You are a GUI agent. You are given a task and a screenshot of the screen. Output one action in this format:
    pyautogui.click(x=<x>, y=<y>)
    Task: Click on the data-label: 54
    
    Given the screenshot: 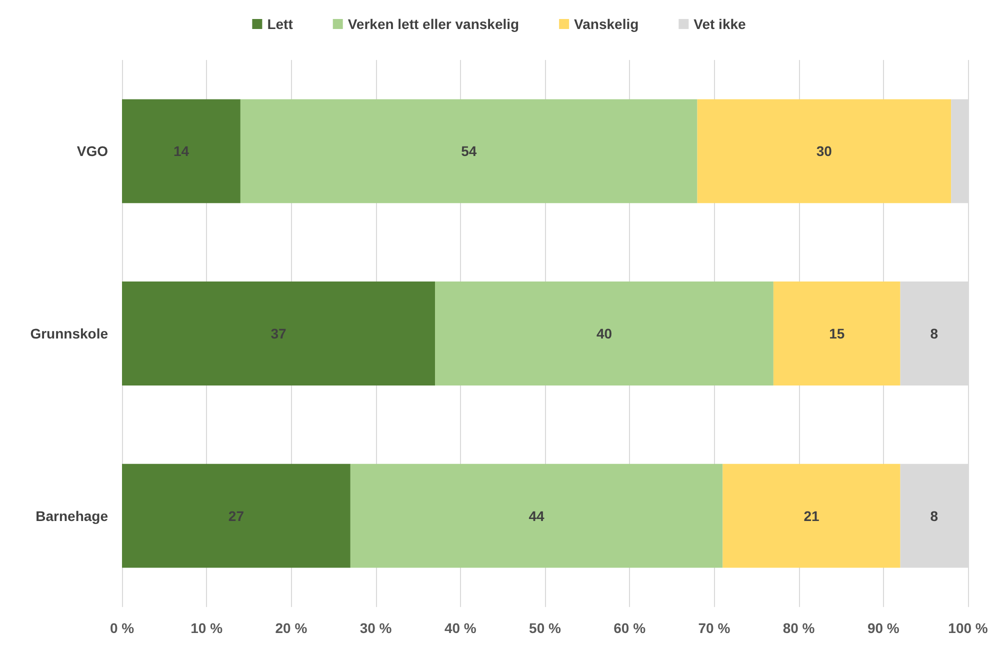 What is the action you would take?
    pyautogui.click(x=469, y=151)
    